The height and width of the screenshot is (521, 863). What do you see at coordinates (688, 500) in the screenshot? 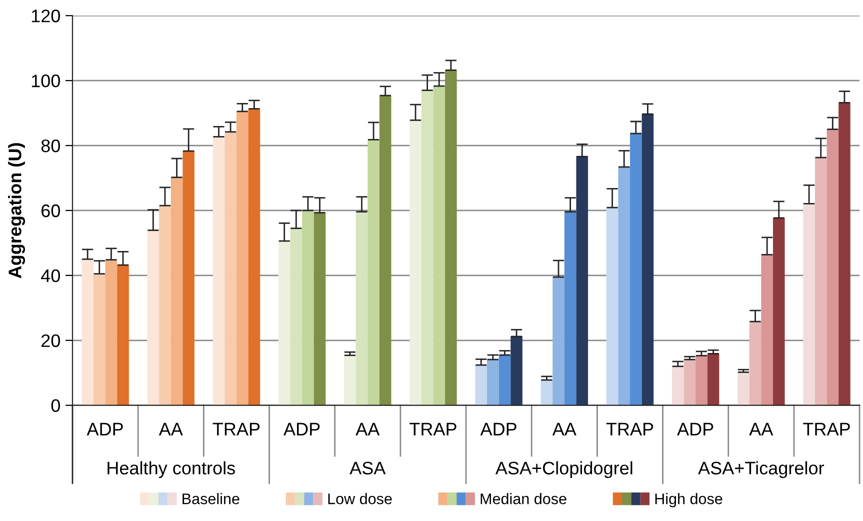
I see `legend-label: High dose` at bounding box center [688, 500].